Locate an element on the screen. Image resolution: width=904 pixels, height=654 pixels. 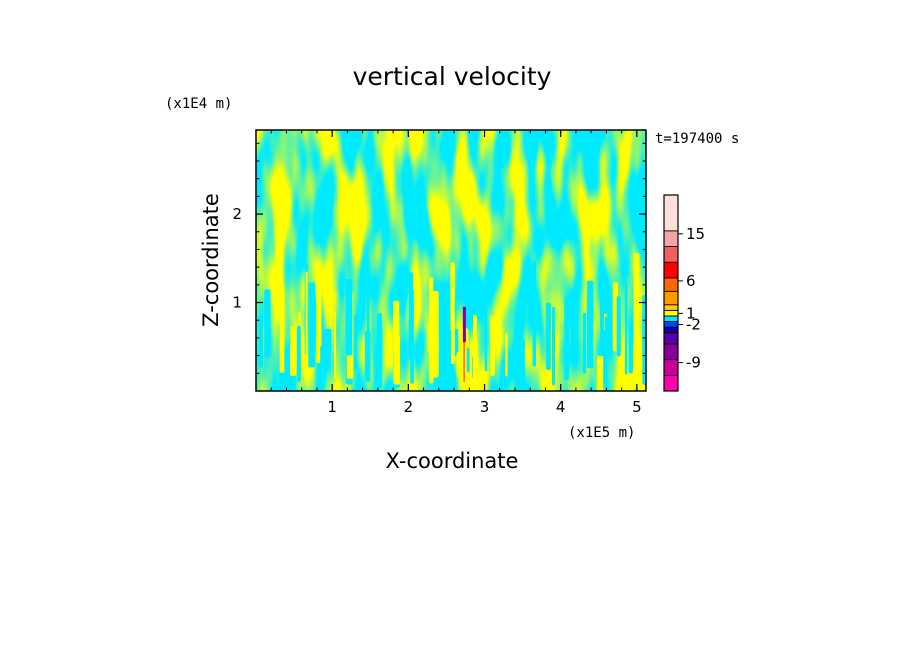
colorbar-frame is located at coordinates (671, 293).